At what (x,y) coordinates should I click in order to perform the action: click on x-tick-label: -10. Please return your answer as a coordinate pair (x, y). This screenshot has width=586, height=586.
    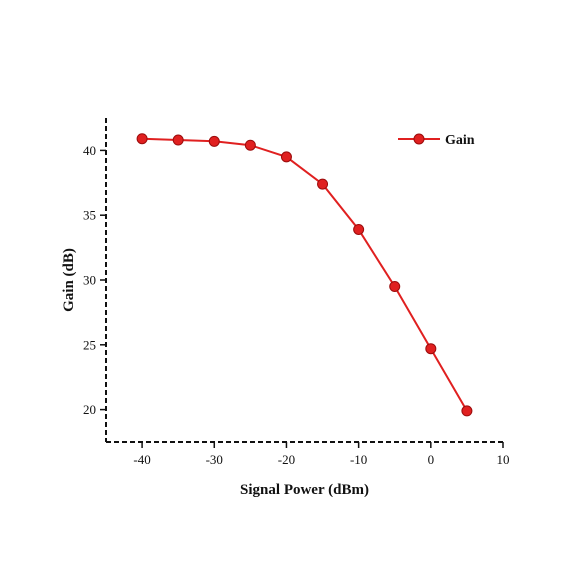
    Looking at the image, I should click on (358, 459).